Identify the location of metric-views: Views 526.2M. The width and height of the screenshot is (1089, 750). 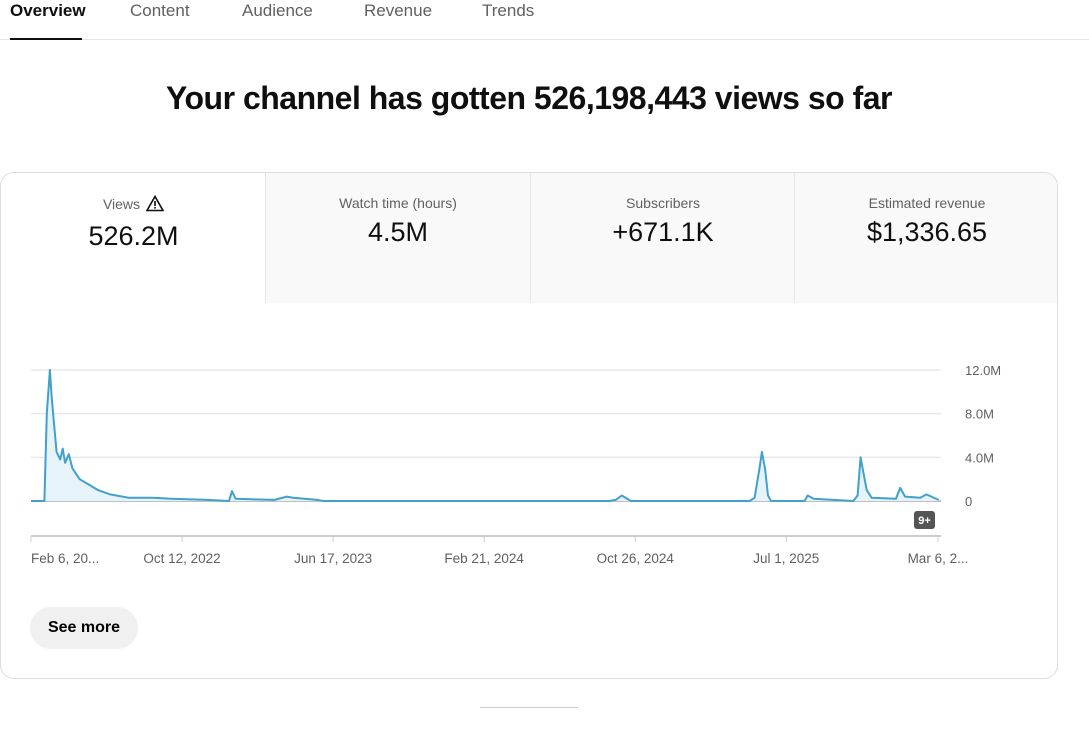
(133, 238).